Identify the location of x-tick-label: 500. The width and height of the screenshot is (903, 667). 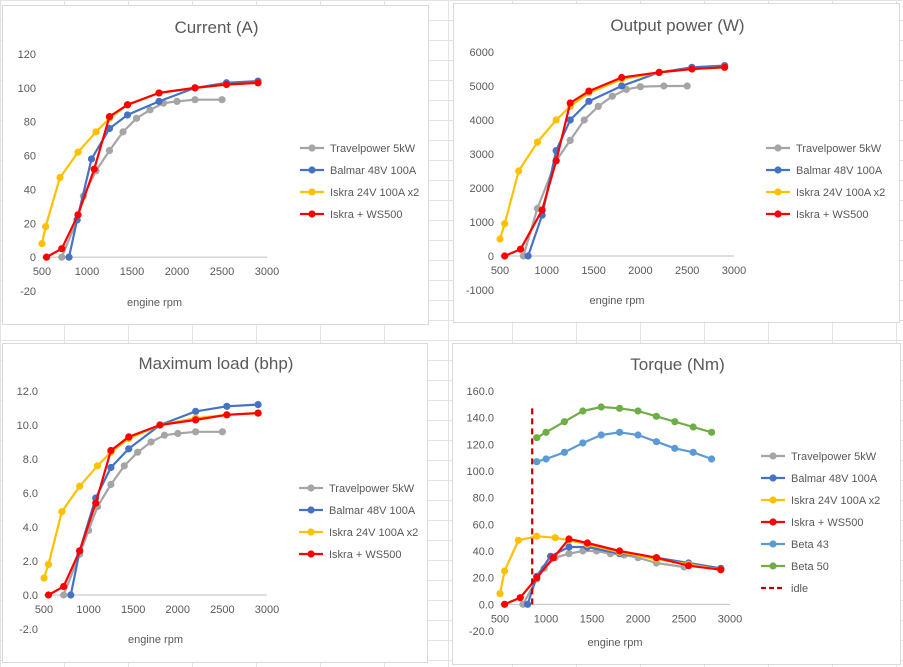
(500, 619).